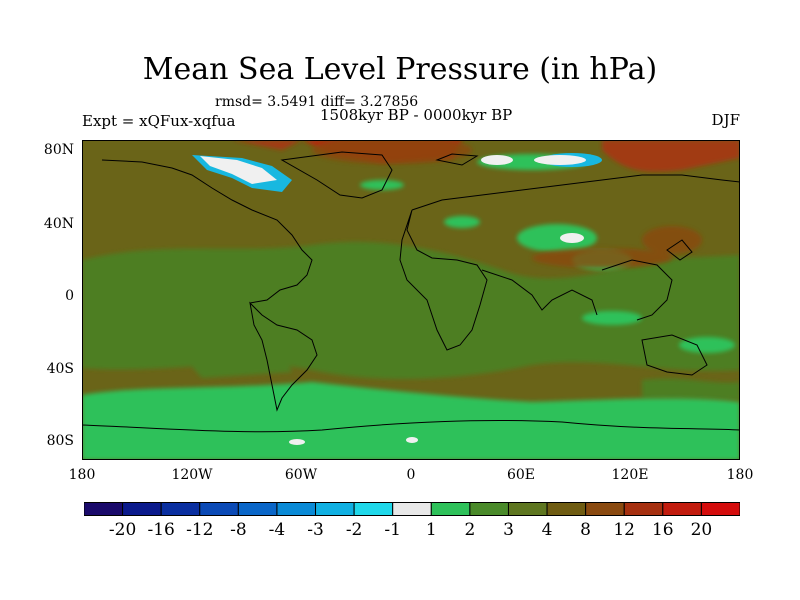  What do you see at coordinates (400, 69) in the screenshot?
I see `map-title: Mean Sea Level Pressure (in hPa)` at bounding box center [400, 69].